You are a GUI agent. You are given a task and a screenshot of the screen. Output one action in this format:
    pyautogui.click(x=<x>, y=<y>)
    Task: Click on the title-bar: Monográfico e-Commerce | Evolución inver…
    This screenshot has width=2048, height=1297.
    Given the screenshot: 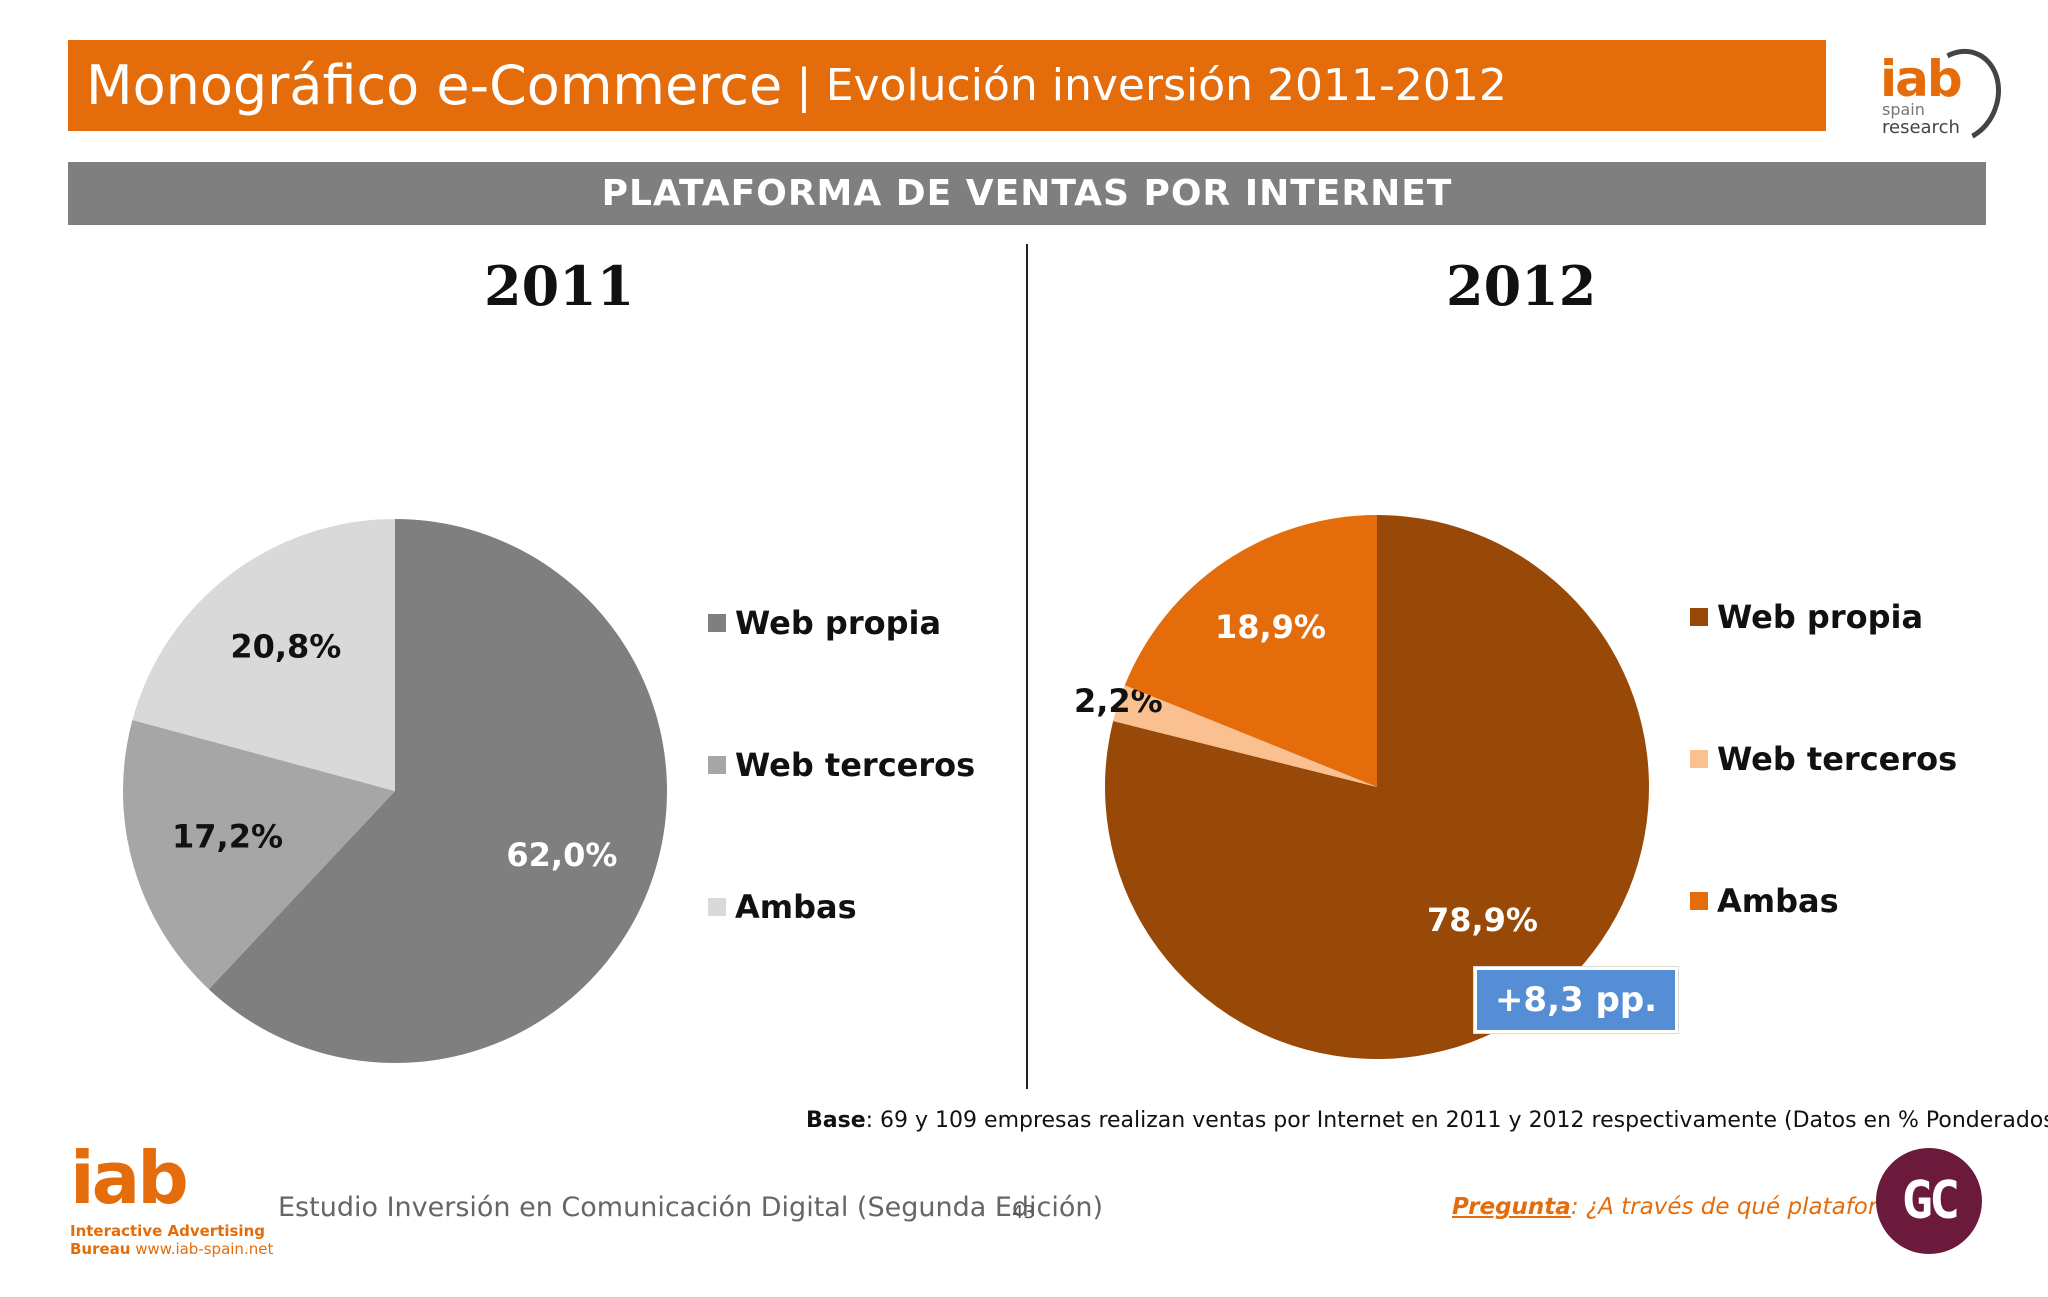 What is the action you would take?
    pyautogui.click(x=947, y=85)
    